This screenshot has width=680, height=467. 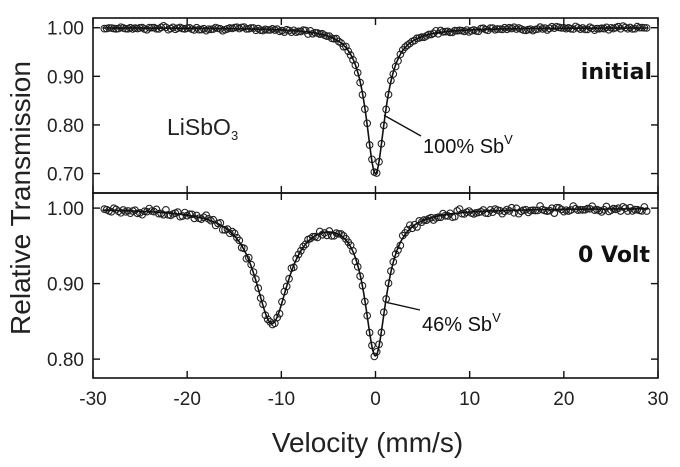 What do you see at coordinates (92, 399) in the screenshot?
I see `xtick-label: -30` at bounding box center [92, 399].